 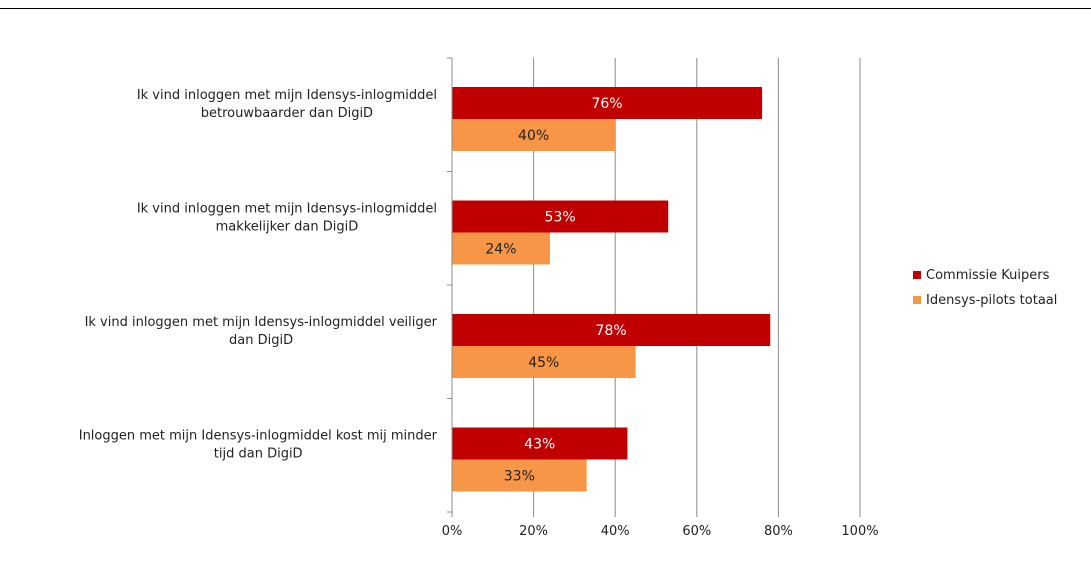 I want to click on data-label: 76%, so click(x=606, y=104).